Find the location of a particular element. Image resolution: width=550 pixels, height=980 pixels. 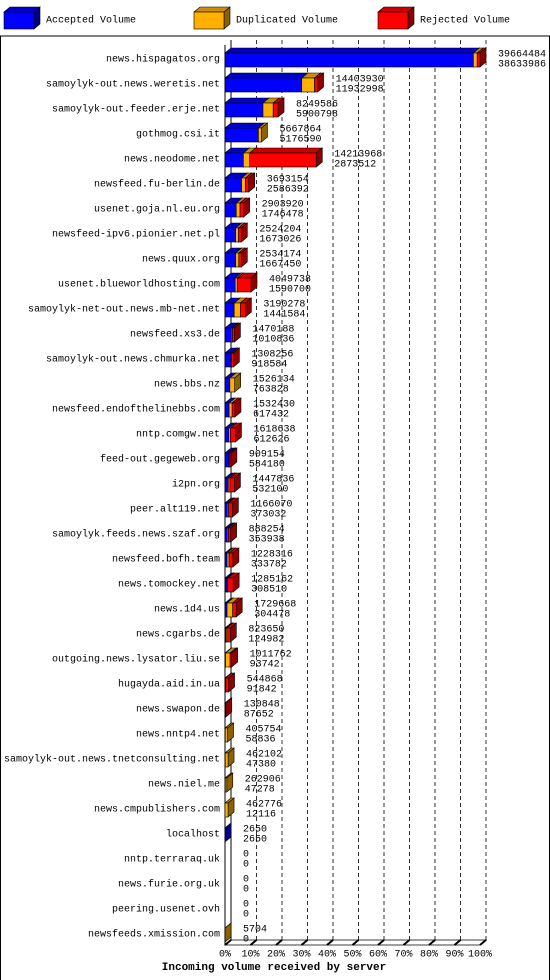

x-tick is located at coordinates (432, 942).